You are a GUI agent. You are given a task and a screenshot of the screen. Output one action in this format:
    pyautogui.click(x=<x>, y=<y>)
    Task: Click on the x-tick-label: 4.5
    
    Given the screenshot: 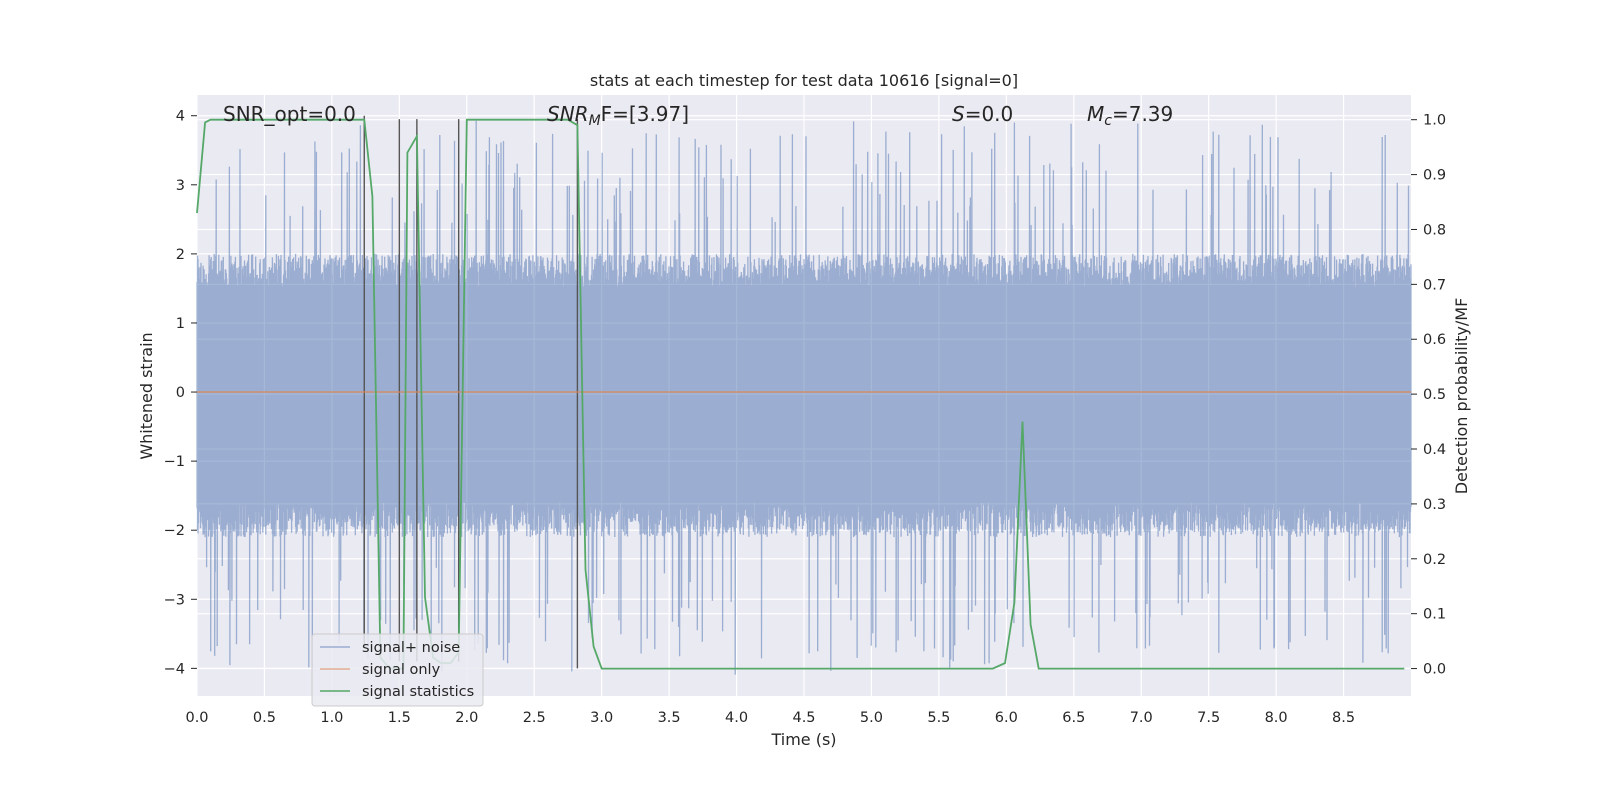 What is the action you would take?
    pyautogui.click(x=803, y=718)
    